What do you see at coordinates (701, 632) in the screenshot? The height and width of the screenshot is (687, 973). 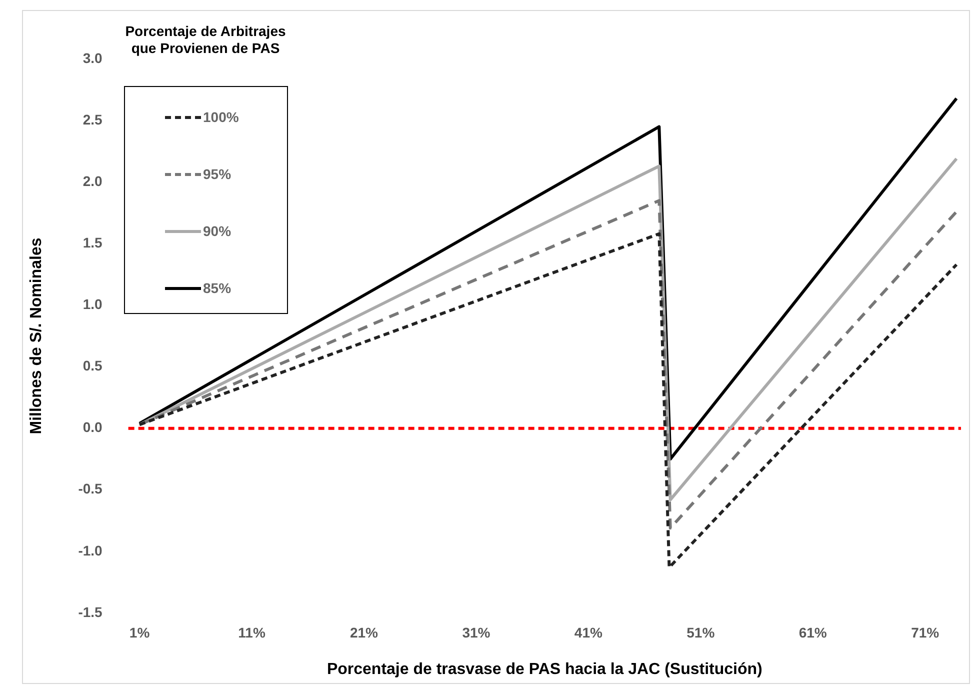 I see `x-tick-label: 51%` at bounding box center [701, 632].